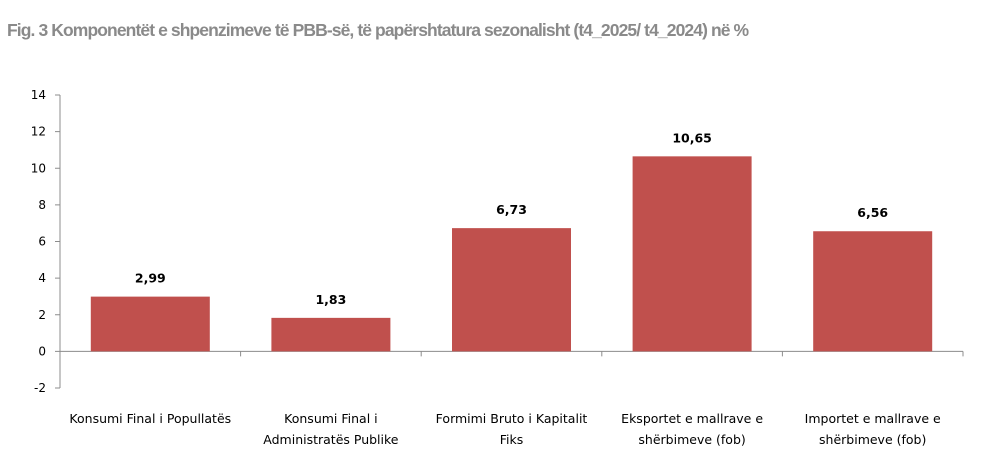 The width and height of the screenshot is (997, 475). What do you see at coordinates (692, 137) in the screenshot?
I see `data-label: 10,65` at bounding box center [692, 137].